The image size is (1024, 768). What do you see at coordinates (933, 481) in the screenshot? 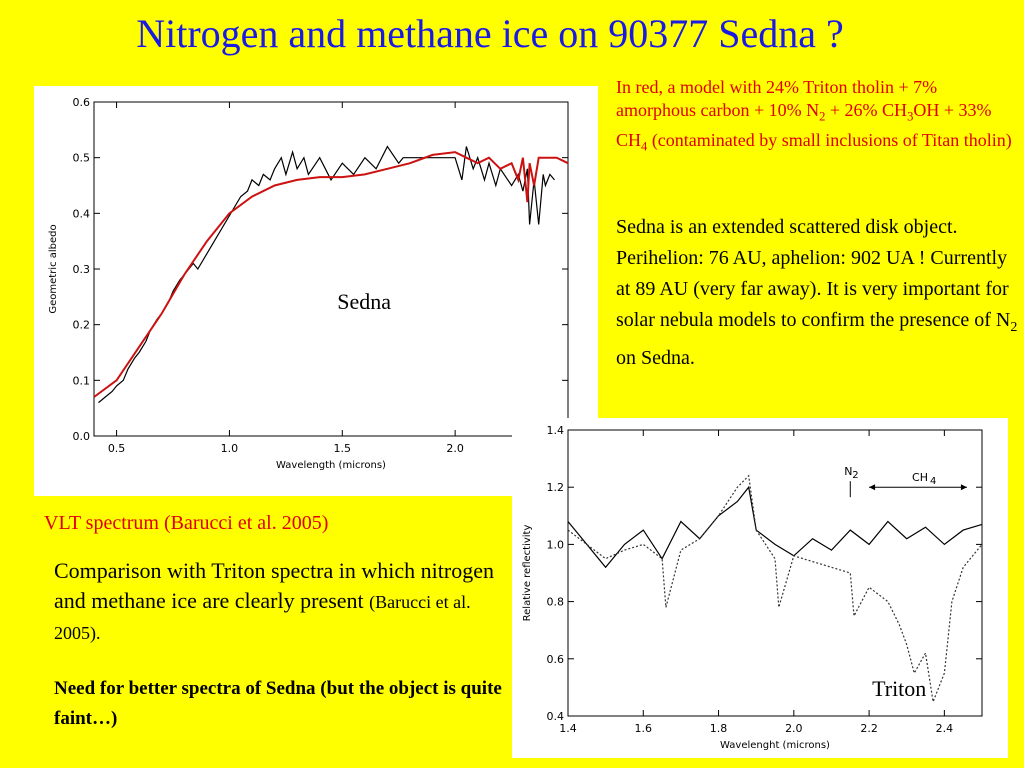
I see `ch4-label-sub: 4` at bounding box center [933, 481].